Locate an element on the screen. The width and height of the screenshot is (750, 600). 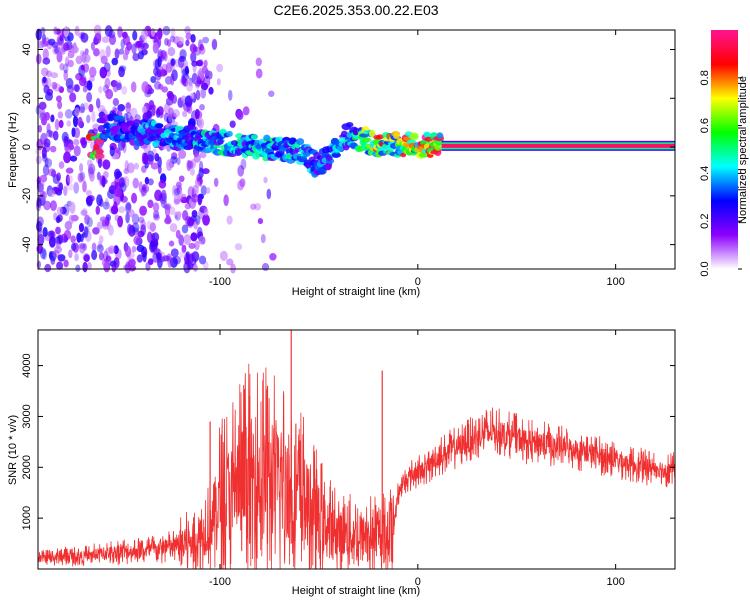
y-tick-label: 3000 is located at coordinates (27, 416).